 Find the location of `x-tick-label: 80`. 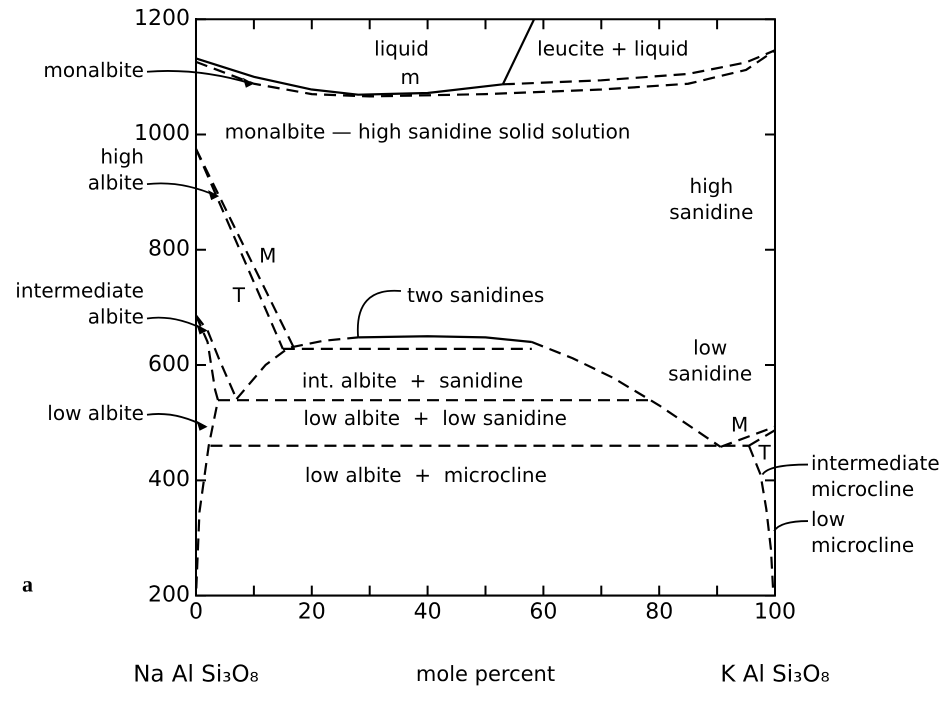

x-tick-label: 80 is located at coordinates (659, 612).